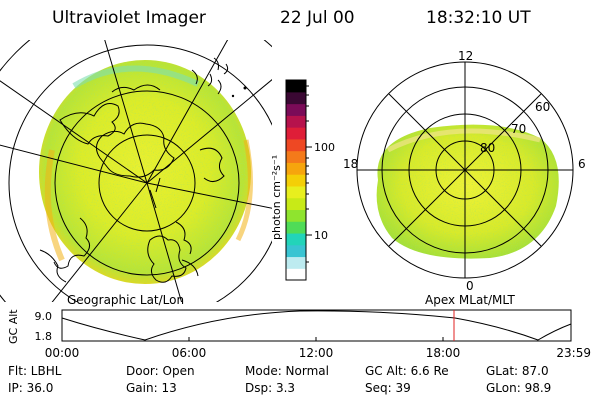 The width and height of the screenshot is (600, 400). Describe the element at coordinates (465, 56) in the screenshot. I see `mlt-label-12: 12` at that location.